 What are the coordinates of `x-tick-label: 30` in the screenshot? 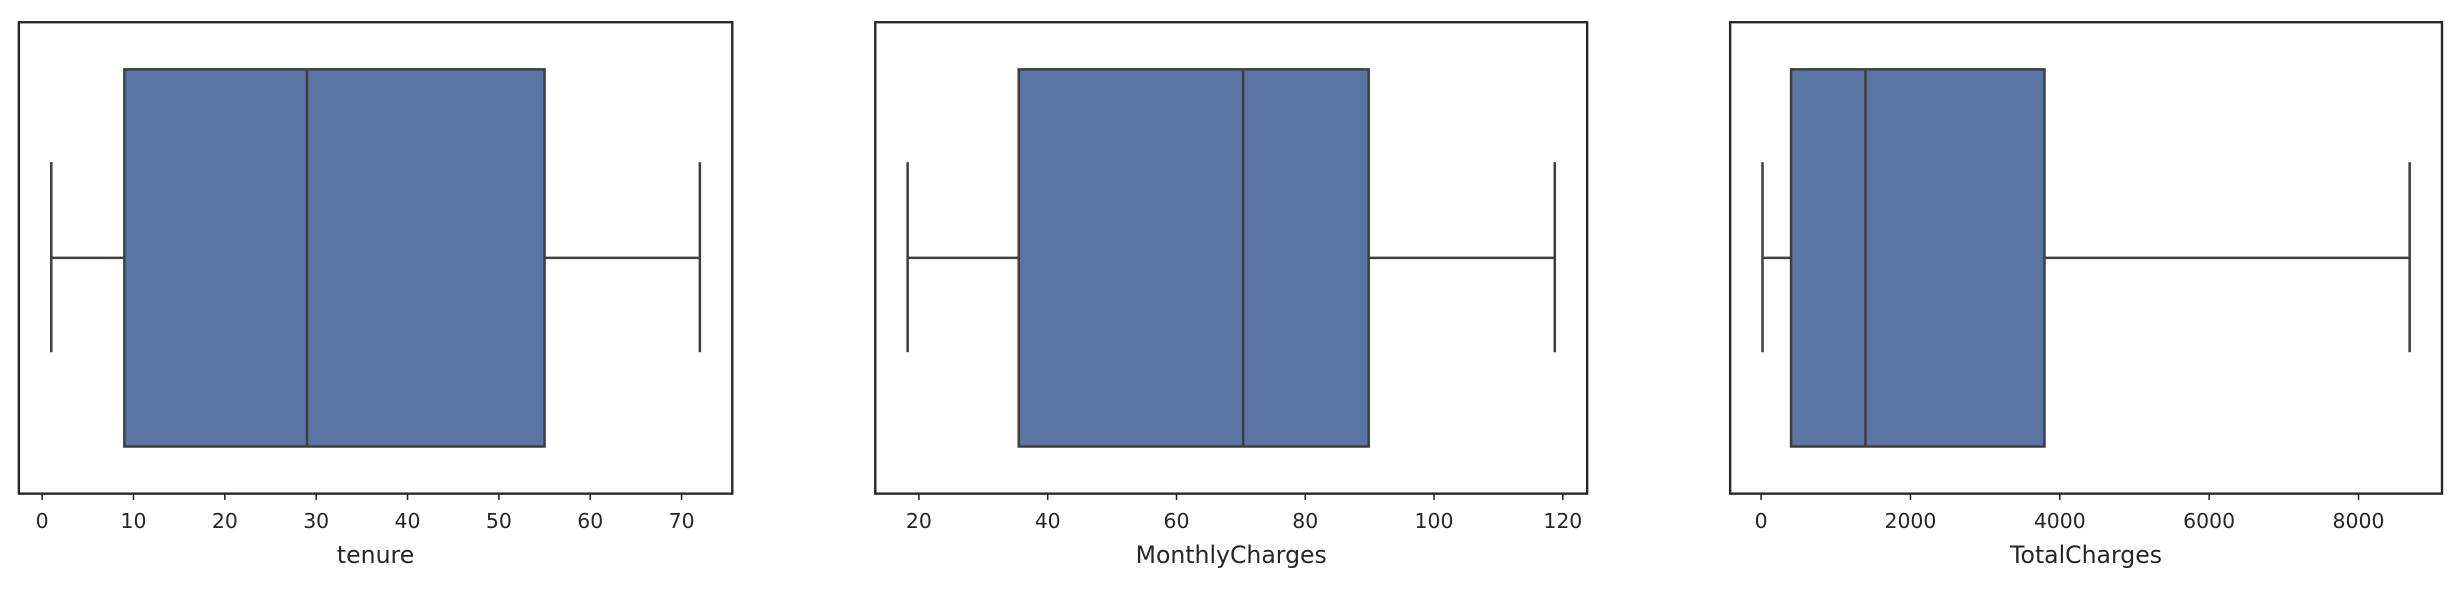 It's located at (316, 521).